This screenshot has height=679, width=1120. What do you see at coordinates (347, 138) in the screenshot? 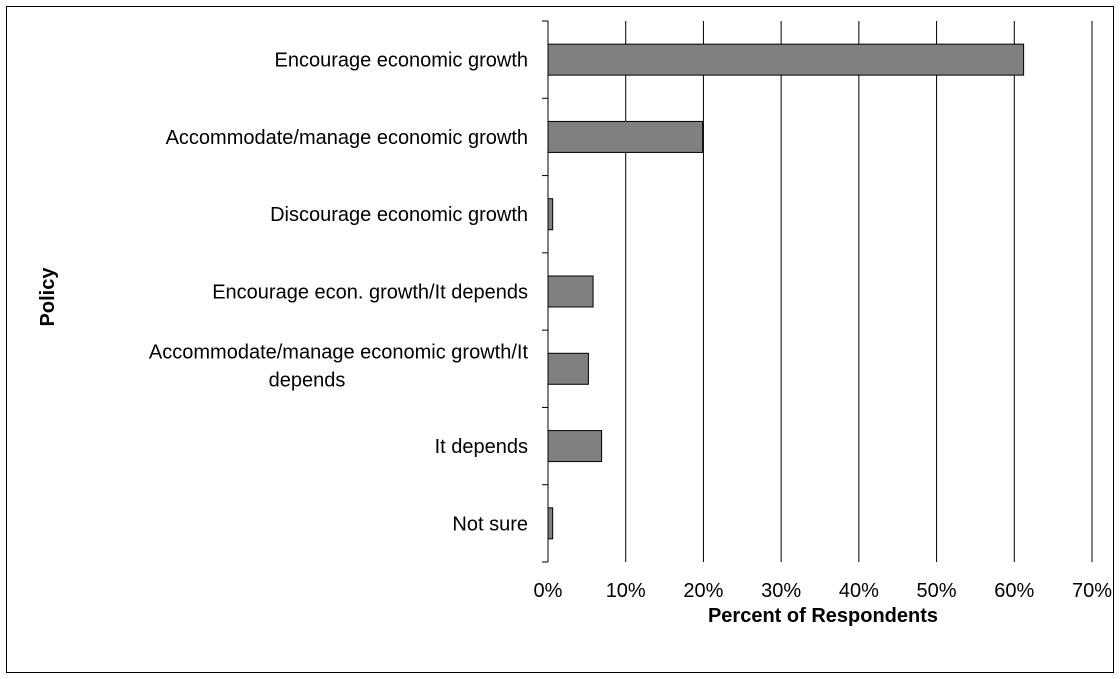
I see `category-label: Accommodate/manage economic growth` at bounding box center [347, 138].